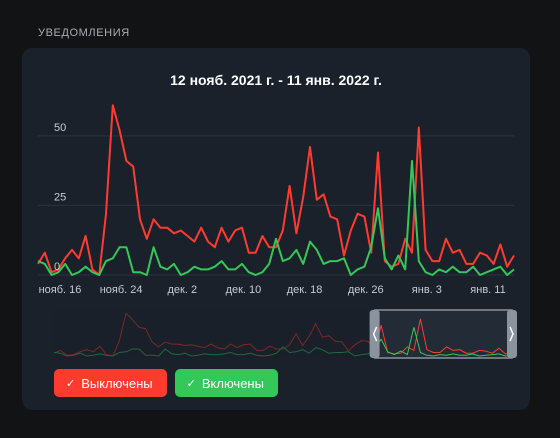 The width and height of the screenshot is (560, 438). I want to click on x-tick-label: нояб. 16, so click(60, 290).